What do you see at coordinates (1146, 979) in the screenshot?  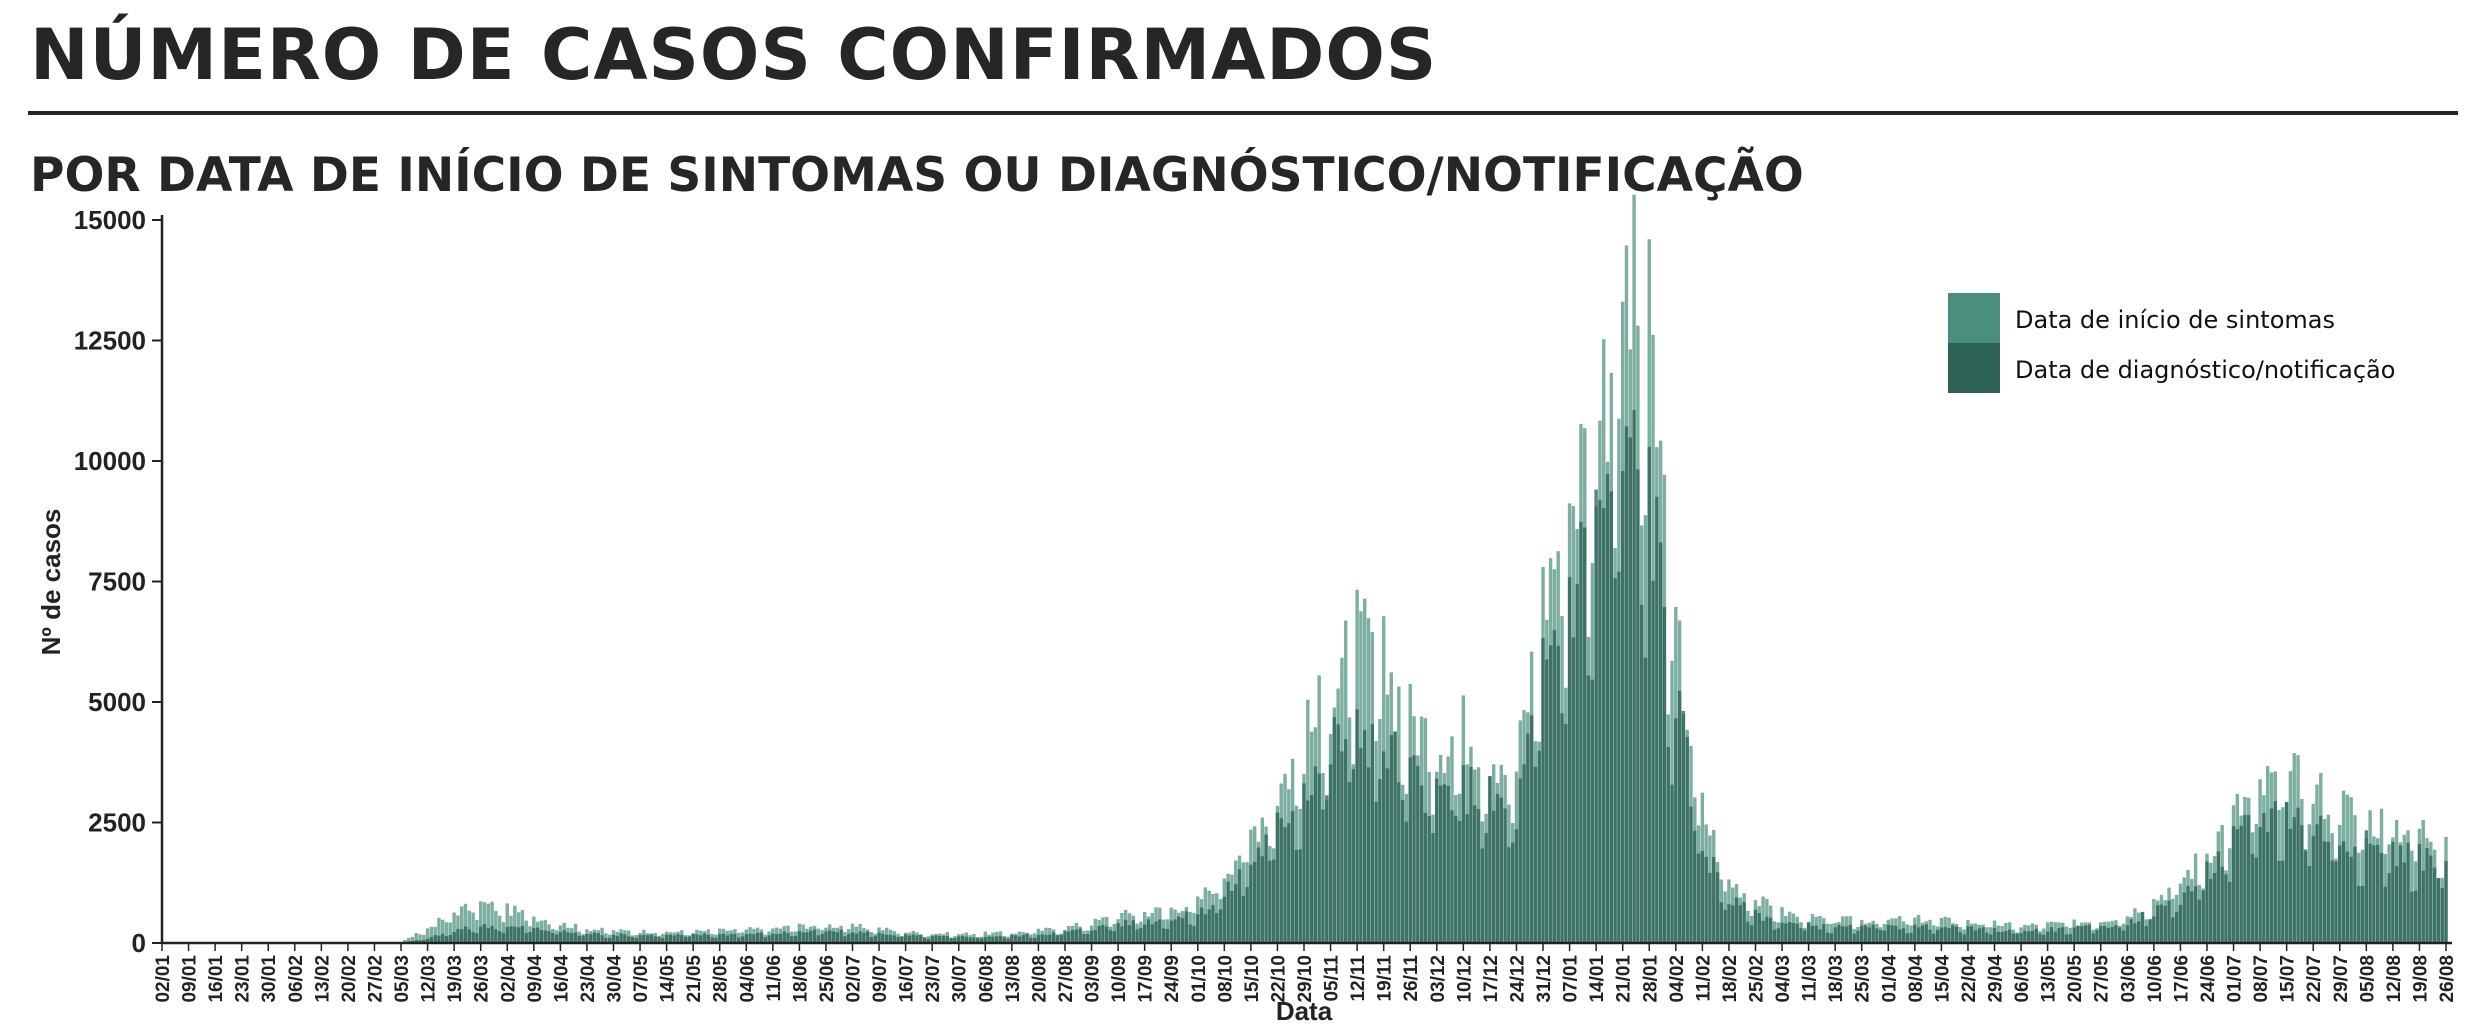 I see `x-tick-label: 17/09` at bounding box center [1146, 979].